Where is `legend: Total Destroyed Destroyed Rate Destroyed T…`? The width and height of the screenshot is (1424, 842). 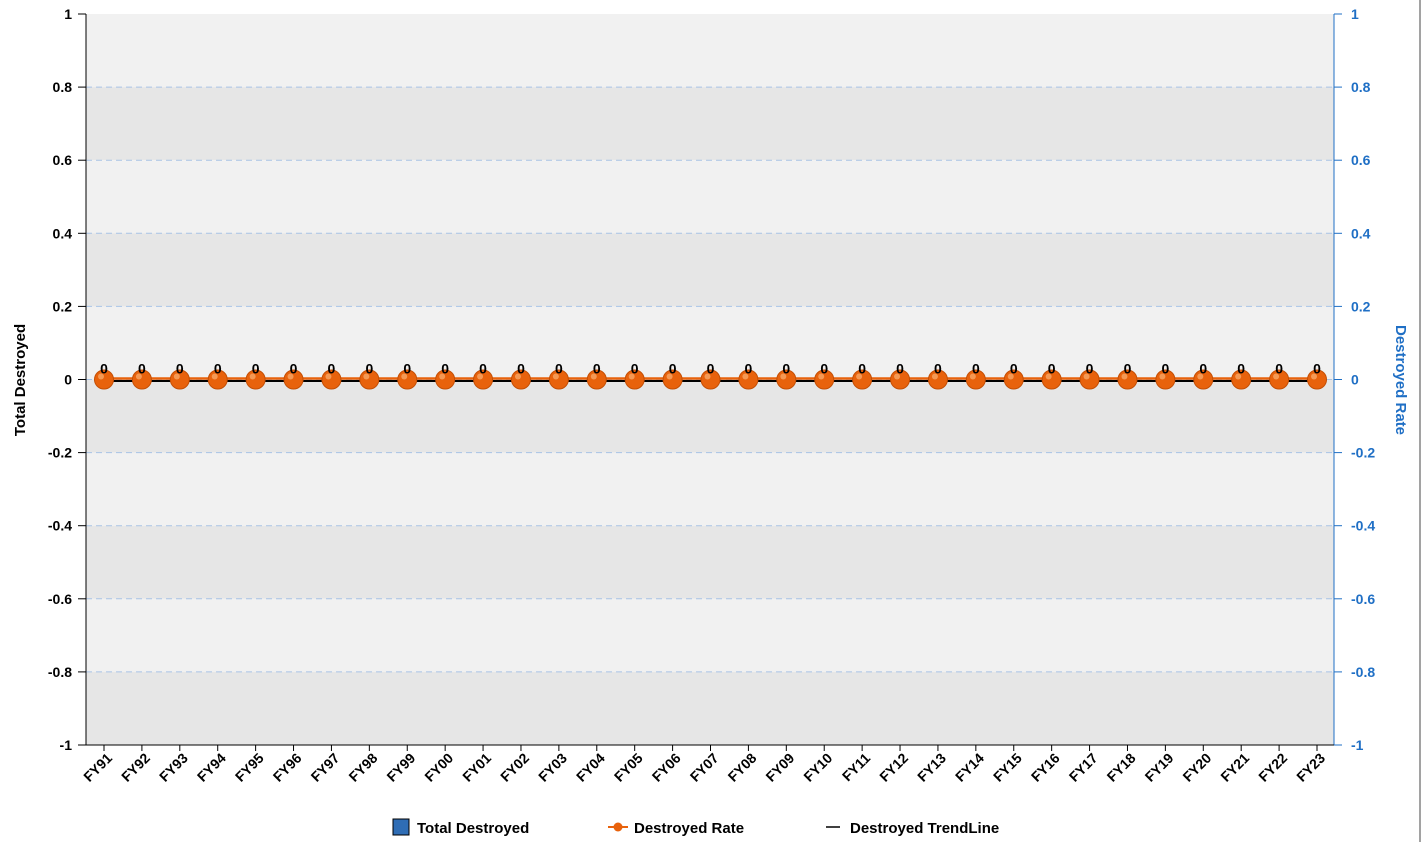 legend: Total Destroyed Destroyed Rate Destroyed T… is located at coordinates (695, 827).